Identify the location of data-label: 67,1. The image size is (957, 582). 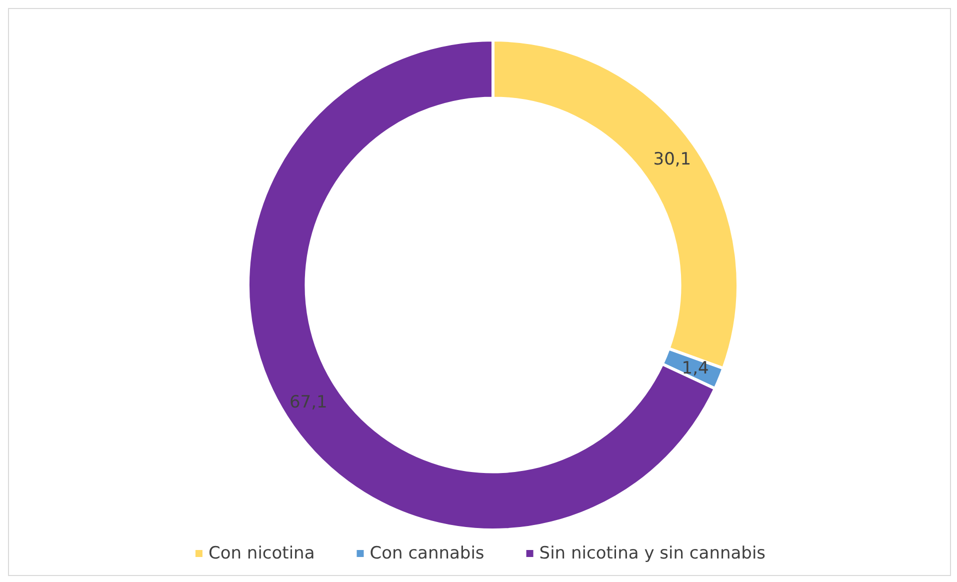
(308, 402).